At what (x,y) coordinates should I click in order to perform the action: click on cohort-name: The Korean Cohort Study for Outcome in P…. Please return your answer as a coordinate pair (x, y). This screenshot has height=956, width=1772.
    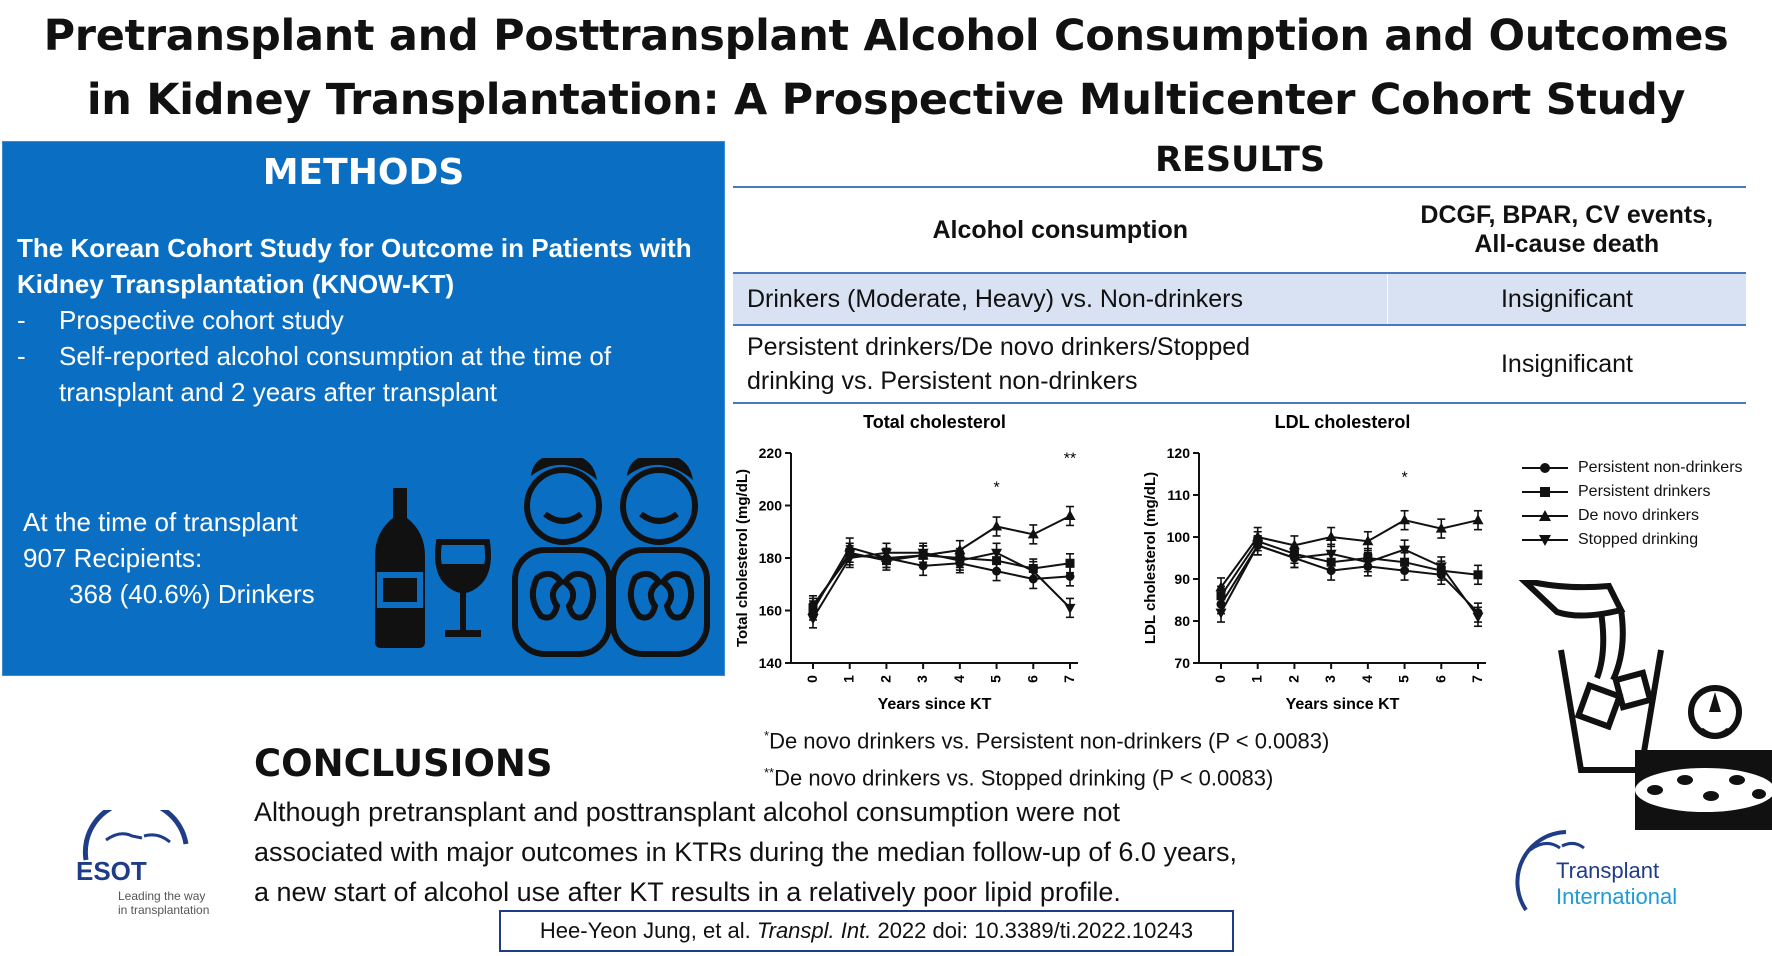
    Looking at the image, I should click on (362, 266).